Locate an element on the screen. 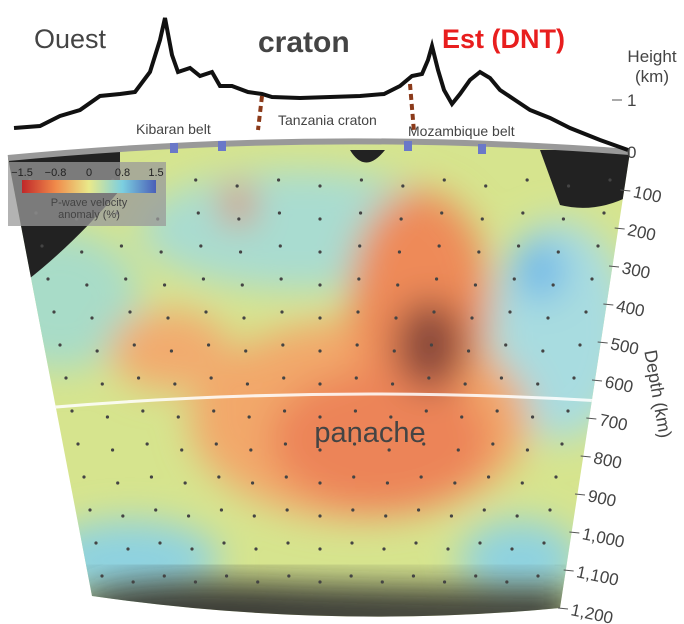 The image size is (684, 624). west-label: Ouest is located at coordinates (70, 39).